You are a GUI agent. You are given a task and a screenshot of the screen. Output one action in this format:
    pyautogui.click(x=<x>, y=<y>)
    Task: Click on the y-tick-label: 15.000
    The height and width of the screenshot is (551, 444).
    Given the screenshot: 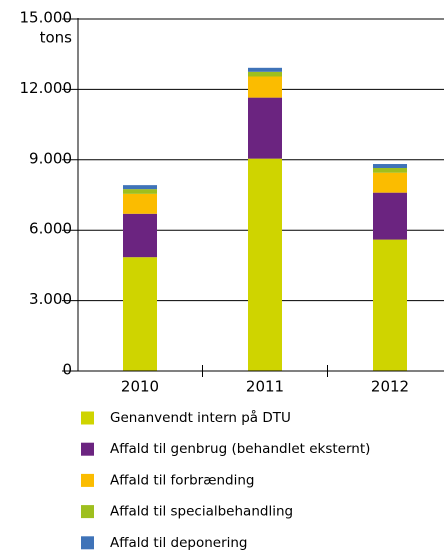 What is the action you would take?
    pyautogui.click(x=46, y=18)
    